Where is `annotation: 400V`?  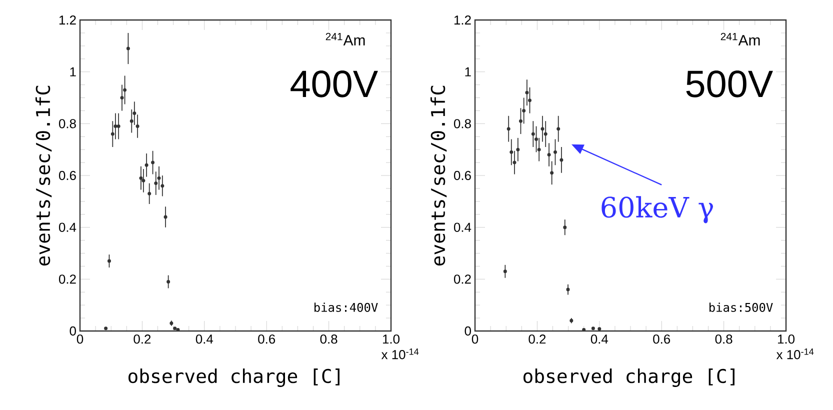 annotation: 400V is located at coordinates (334, 84).